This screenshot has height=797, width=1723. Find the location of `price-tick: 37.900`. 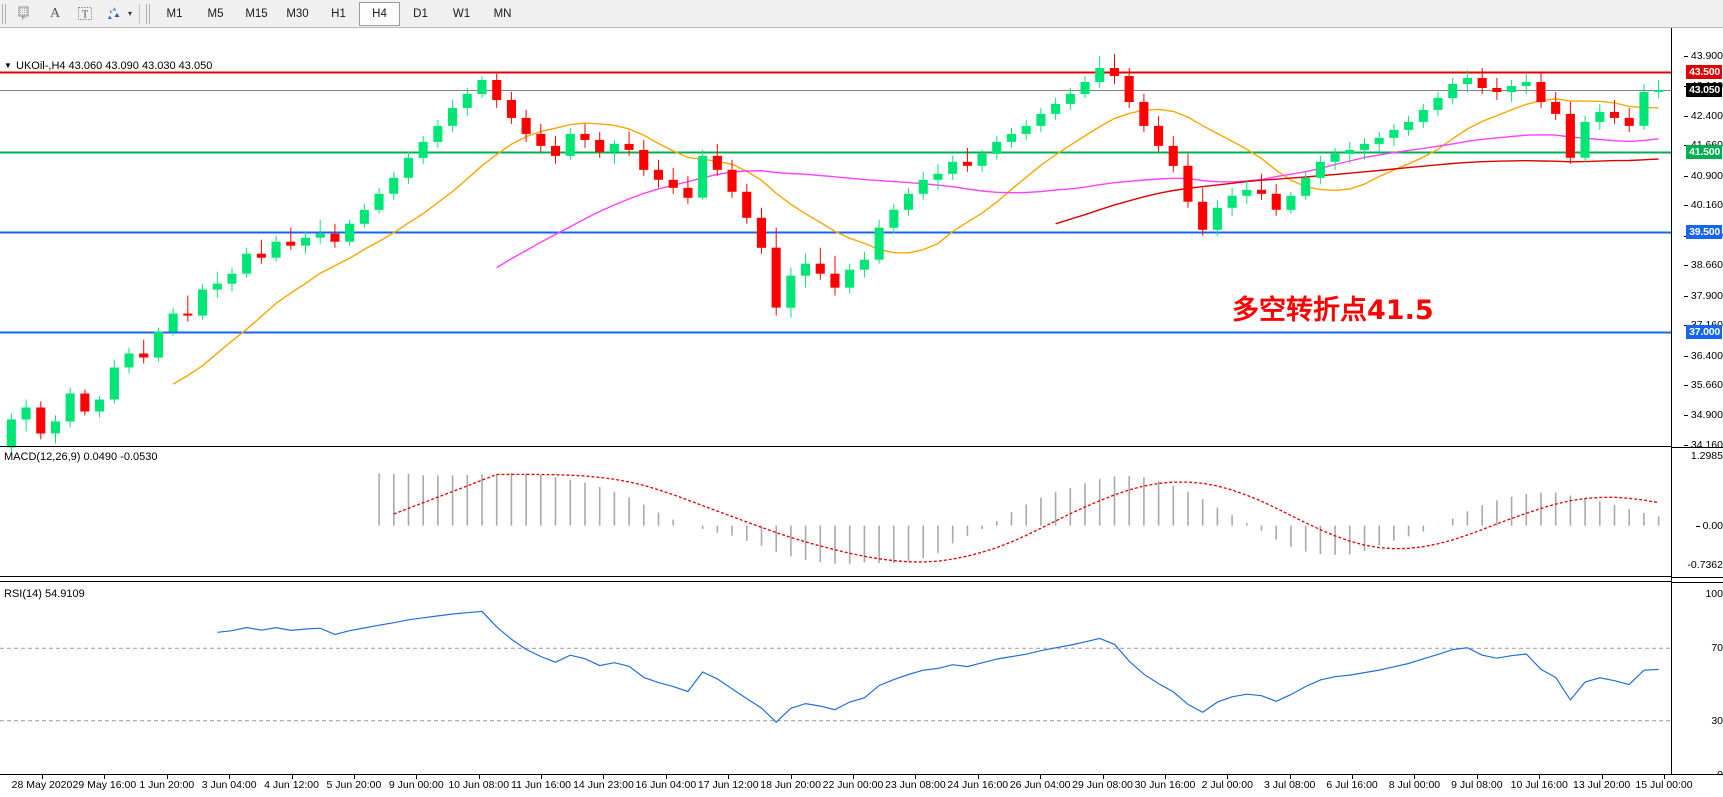

price-tick: 37.900 is located at coordinates (1703, 296).